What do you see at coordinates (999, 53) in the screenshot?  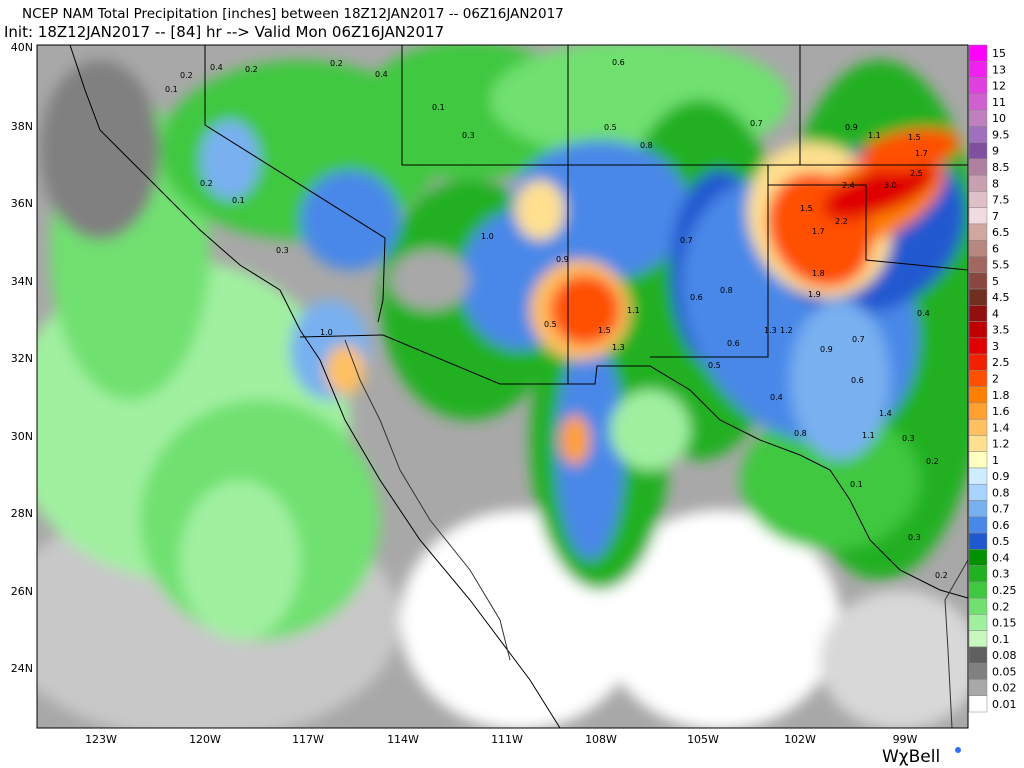 I see `colorbar-label: 15` at bounding box center [999, 53].